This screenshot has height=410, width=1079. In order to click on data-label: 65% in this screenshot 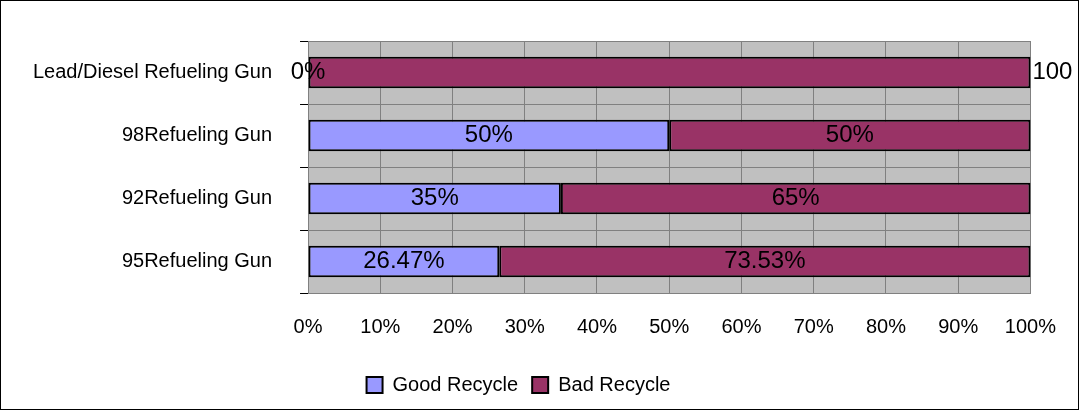, I will do `click(795, 197)`.